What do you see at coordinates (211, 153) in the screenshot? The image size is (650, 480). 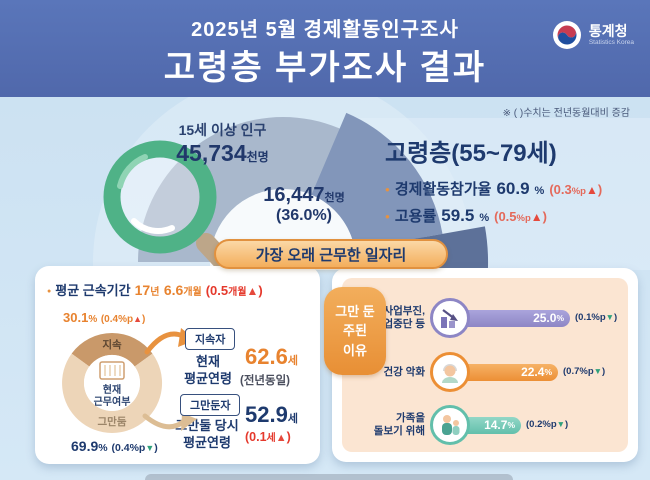 I see `total-population-value: 45,734` at bounding box center [211, 153].